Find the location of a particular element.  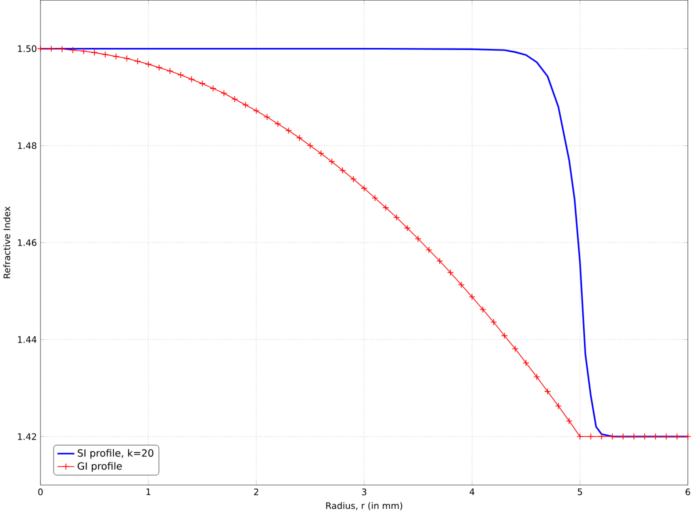

y-tick-label: 1.46 is located at coordinates (27, 242).